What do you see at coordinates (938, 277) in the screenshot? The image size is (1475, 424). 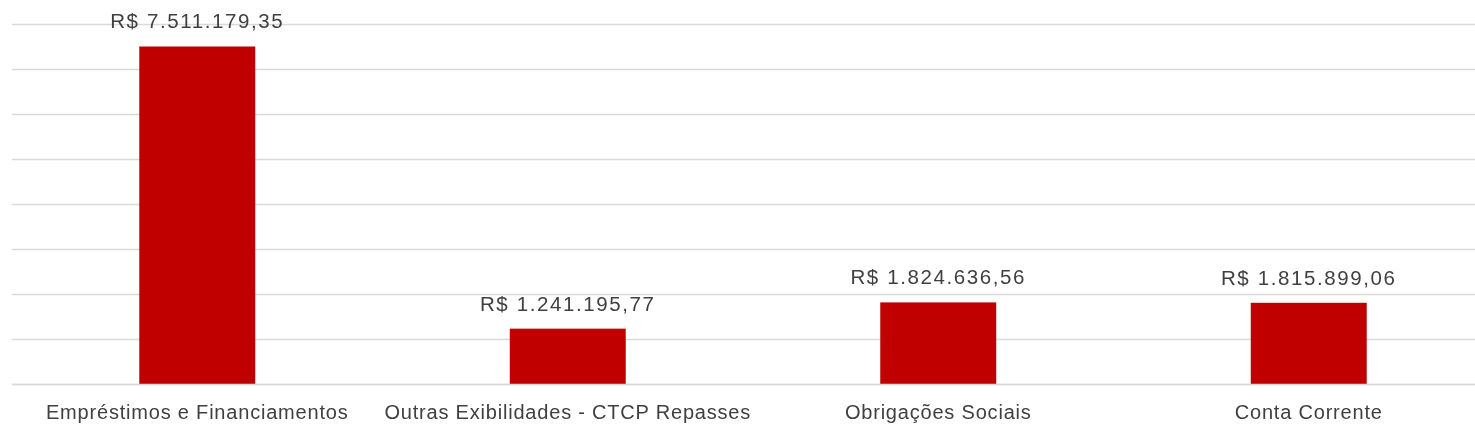 I see `data-label: R$ 1.824.636,56` at bounding box center [938, 277].